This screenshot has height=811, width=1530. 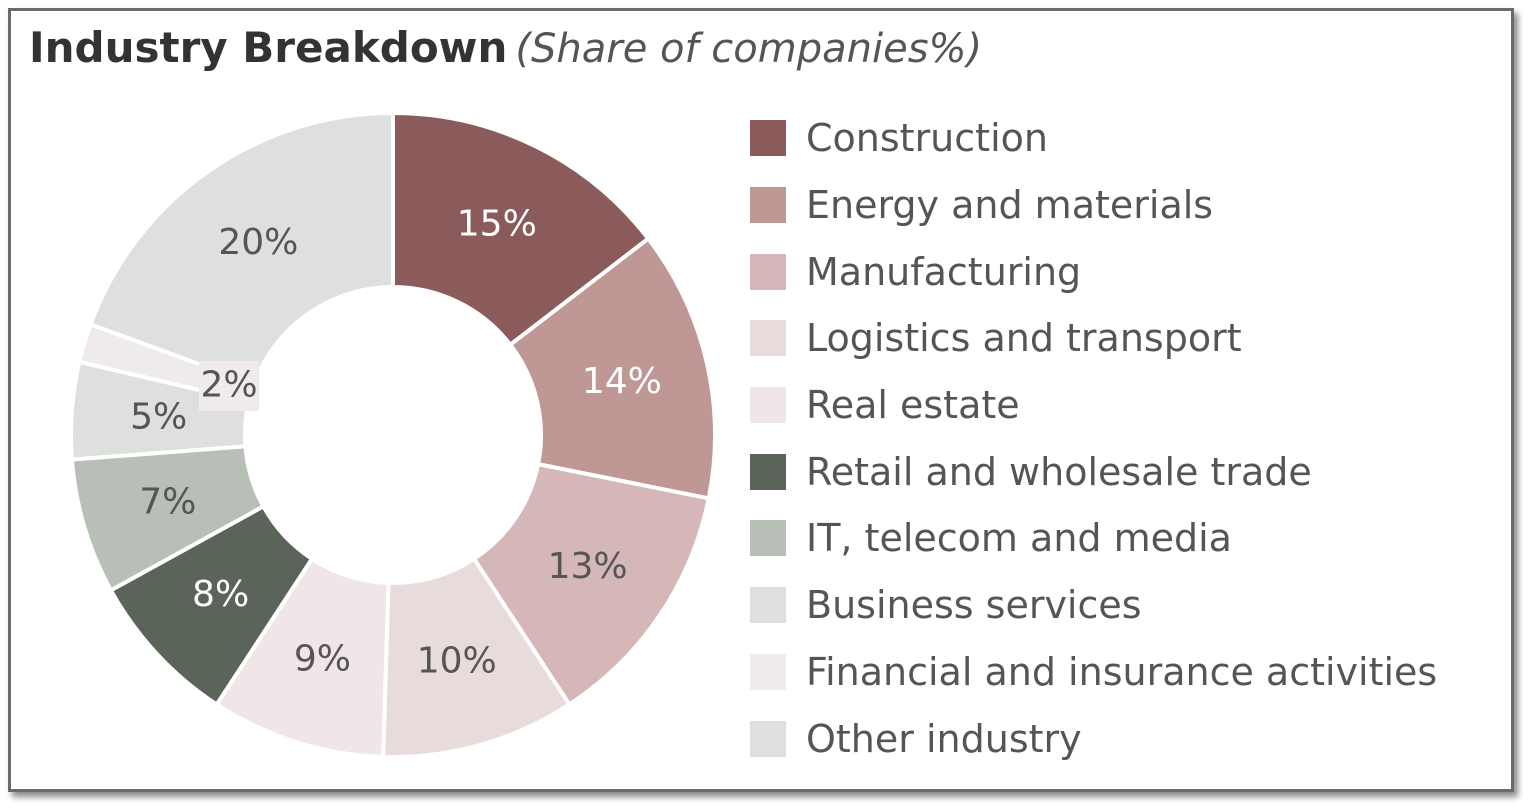 What do you see at coordinates (944, 271) in the screenshot?
I see `legend-label: Manufacturing` at bounding box center [944, 271].